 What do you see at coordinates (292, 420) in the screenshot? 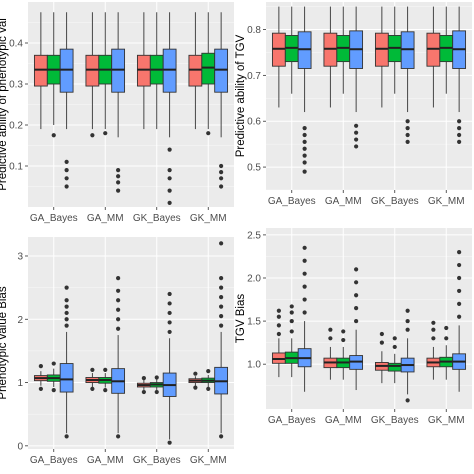
I see `x-tick-label: GA_Bayes` at bounding box center [292, 420].